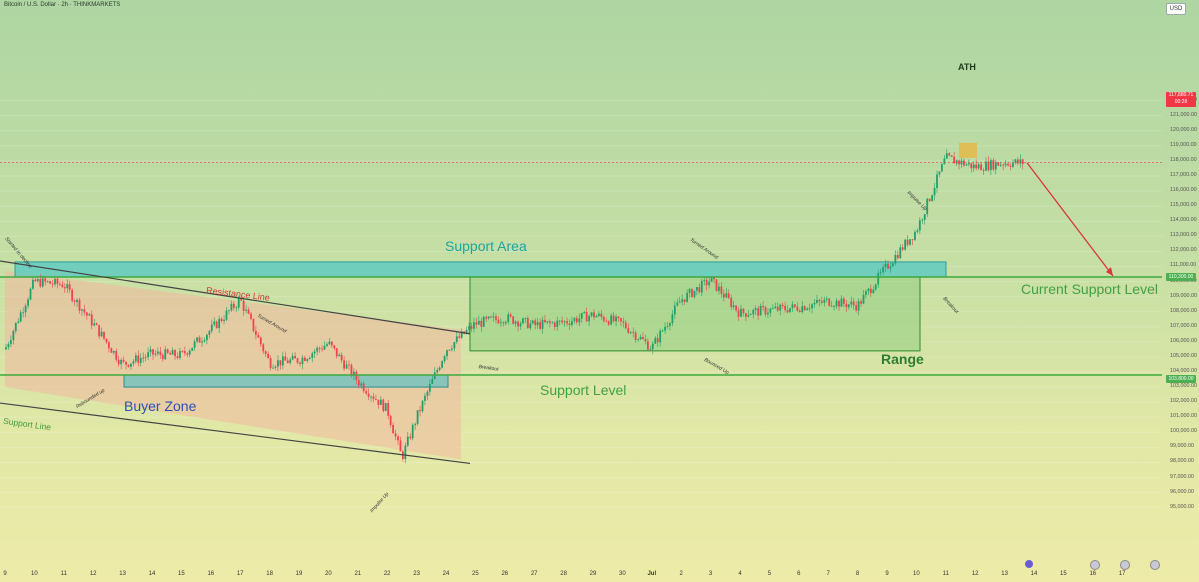  What do you see at coordinates (583, 390) in the screenshot?
I see `support-level-label: Support Level` at bounding box center [583, 390].